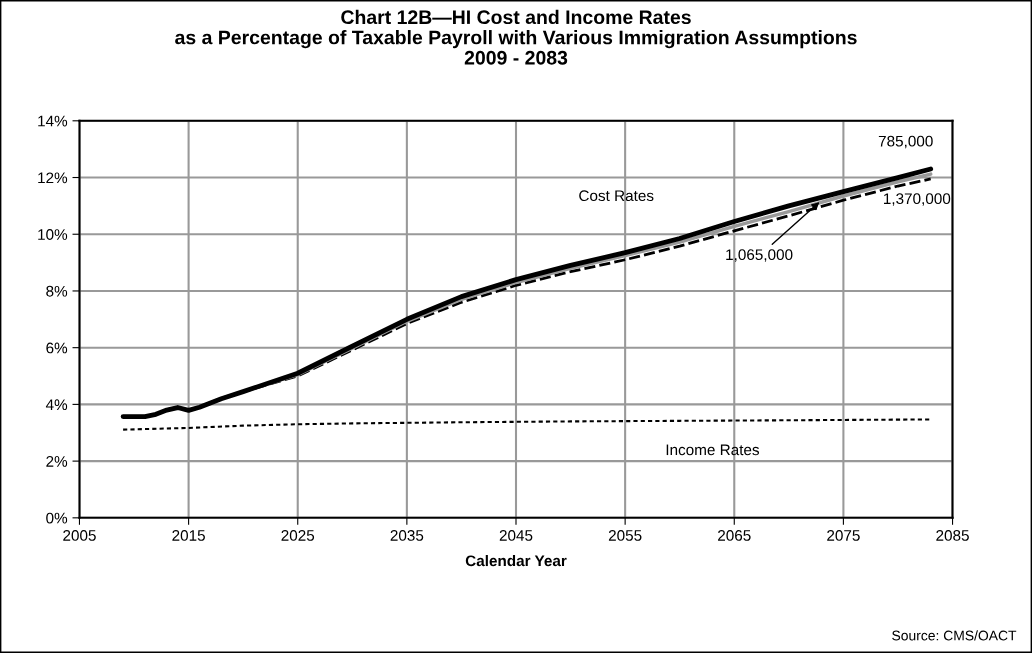  What do you see at coordinates (188, 535) in the screenshot?
I see `x-tick-label: 2015` at bounding box center [188, 535].